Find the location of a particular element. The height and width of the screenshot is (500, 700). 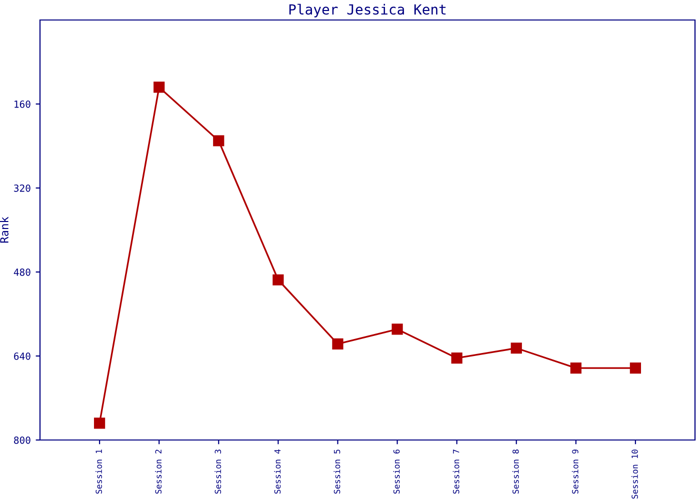

x-tick-label: Session 5 is located at coordinates (337, 472).